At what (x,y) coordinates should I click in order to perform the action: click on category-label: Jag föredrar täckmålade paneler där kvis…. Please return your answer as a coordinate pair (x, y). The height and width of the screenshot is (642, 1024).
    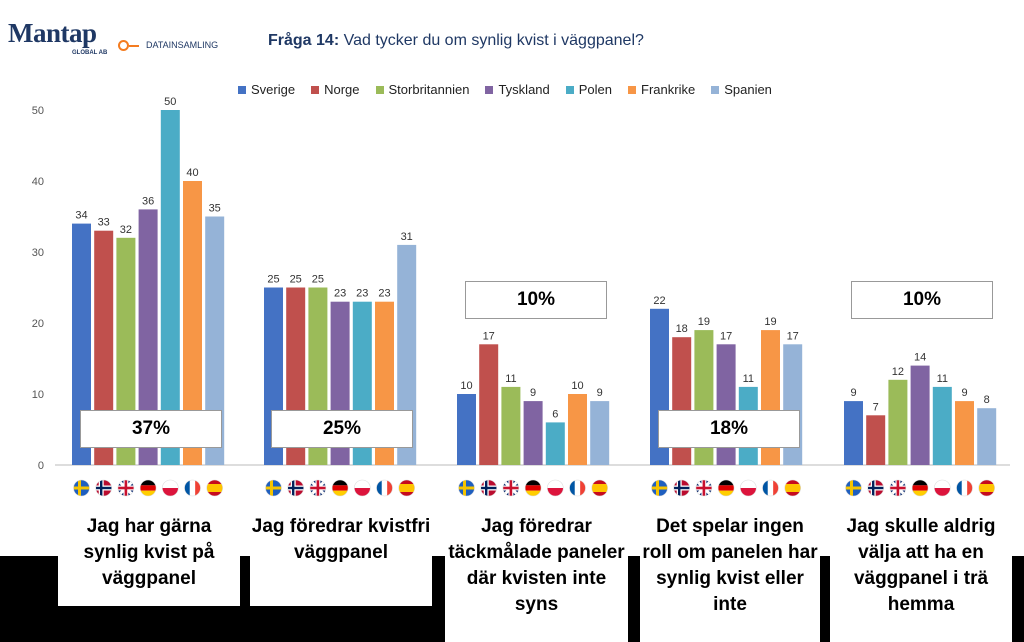
    Looking at the image, I should click on (536, 571).